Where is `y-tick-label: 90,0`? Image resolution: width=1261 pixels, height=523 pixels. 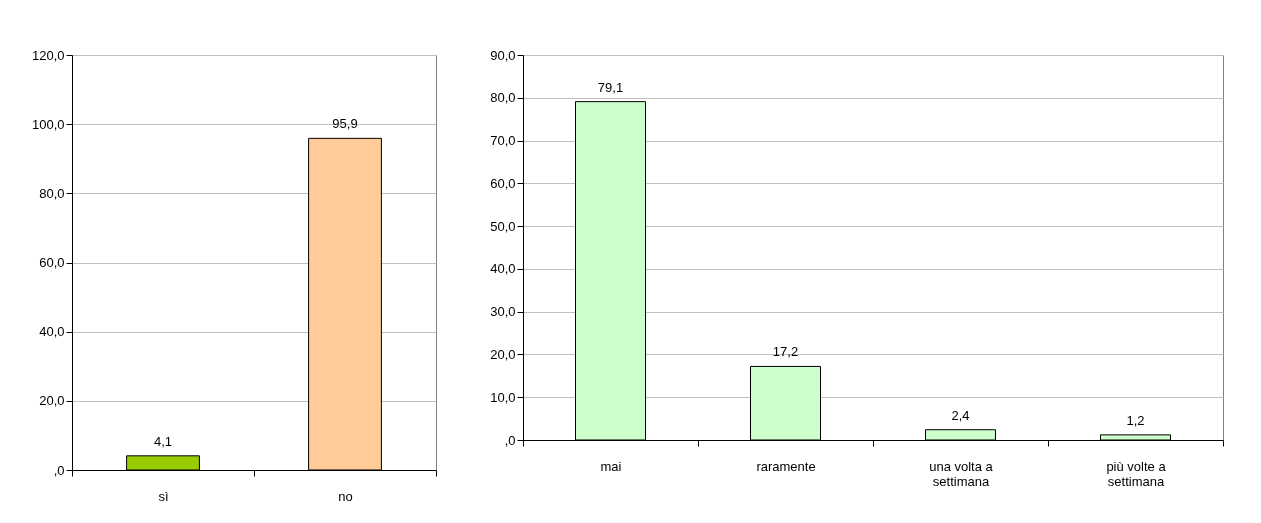 y-tick-label: 90,0 is located at coordinates (503, 55).